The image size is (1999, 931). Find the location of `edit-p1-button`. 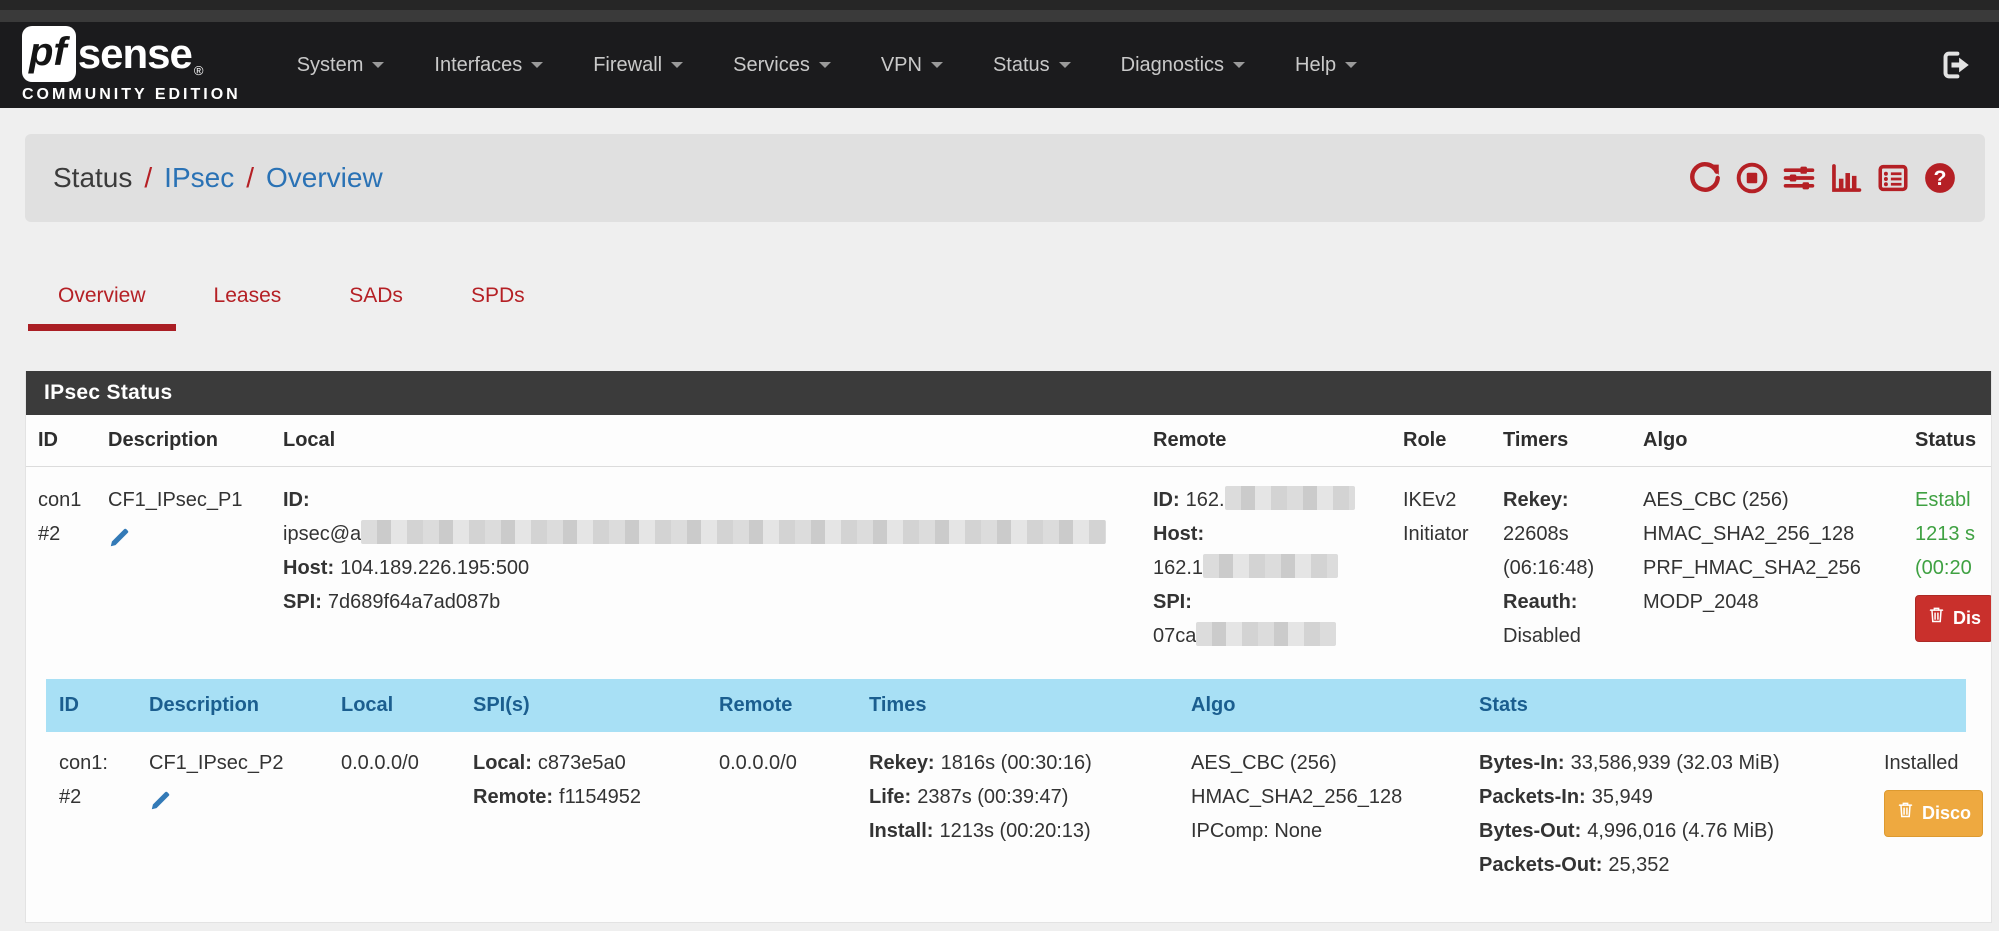

edit-p1-button is located at coordinates (120, 542).